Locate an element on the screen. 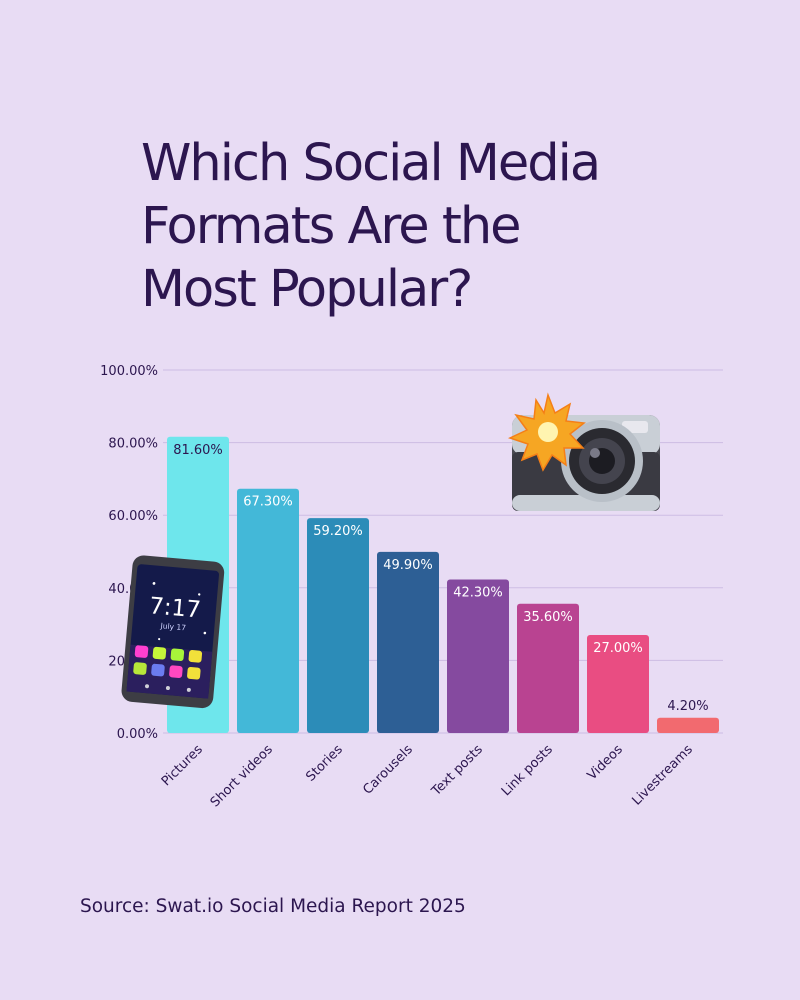 Image resolution: width=800 pixels, height=1000 pixels. data-label: 42.30% is located at coordinates (478, 592).